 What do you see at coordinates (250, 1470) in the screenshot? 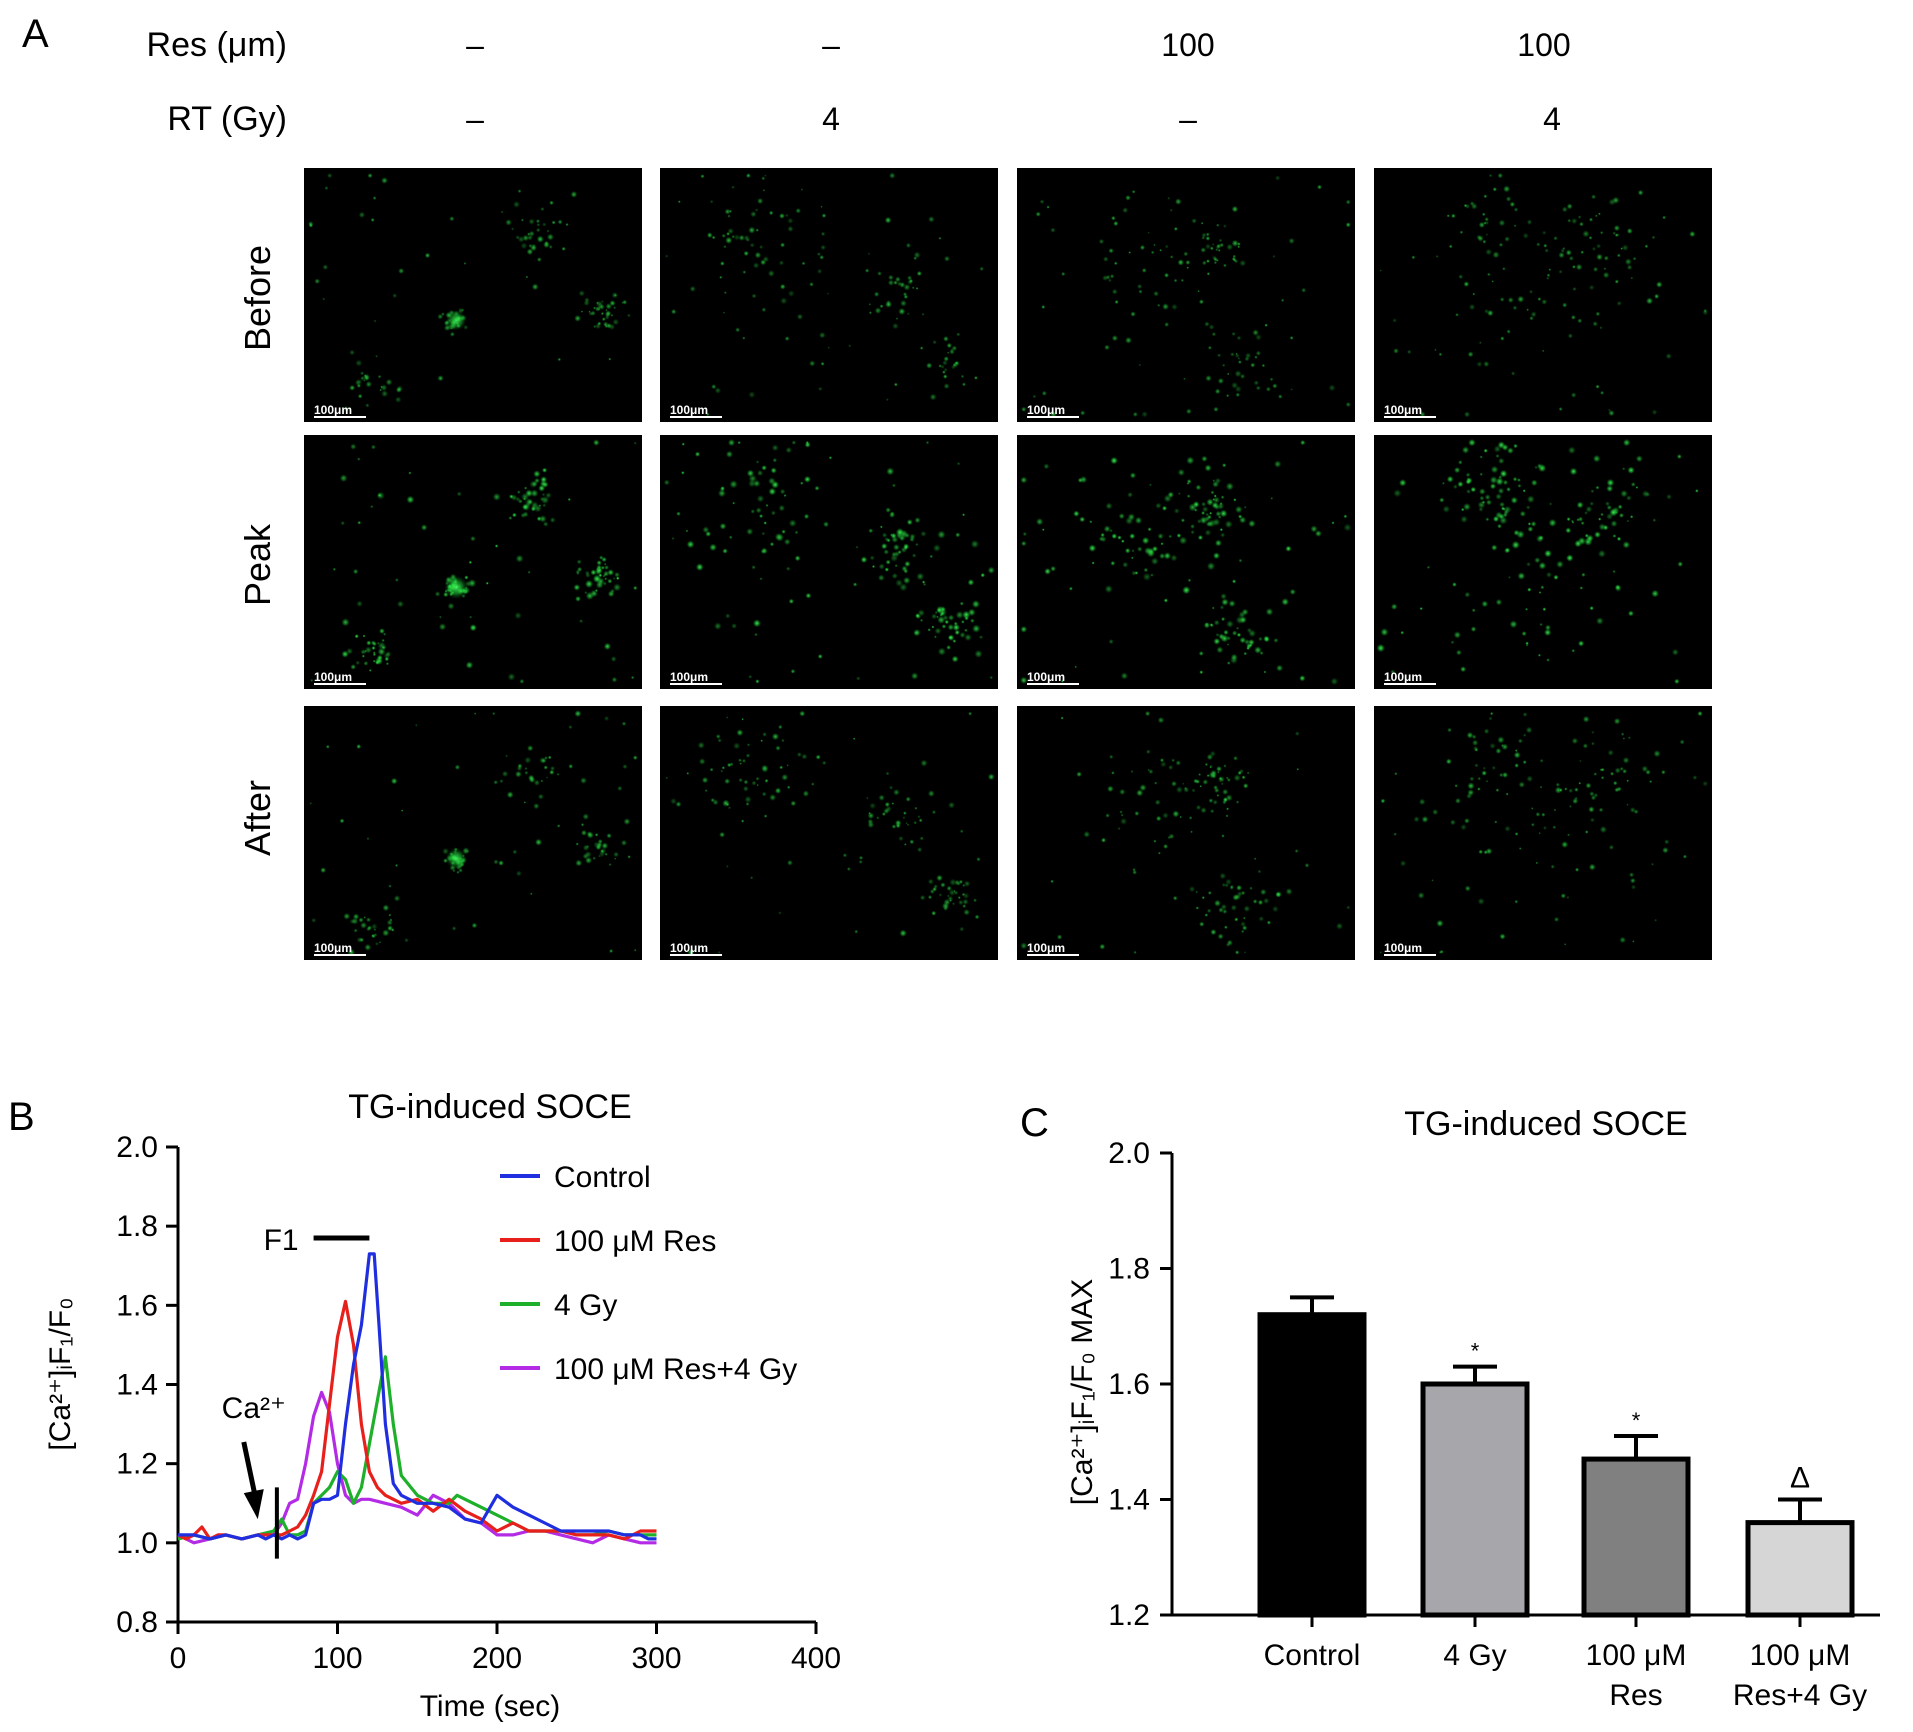
I see `calcium-arrow-shaft` at bounding box center [250, 1470].